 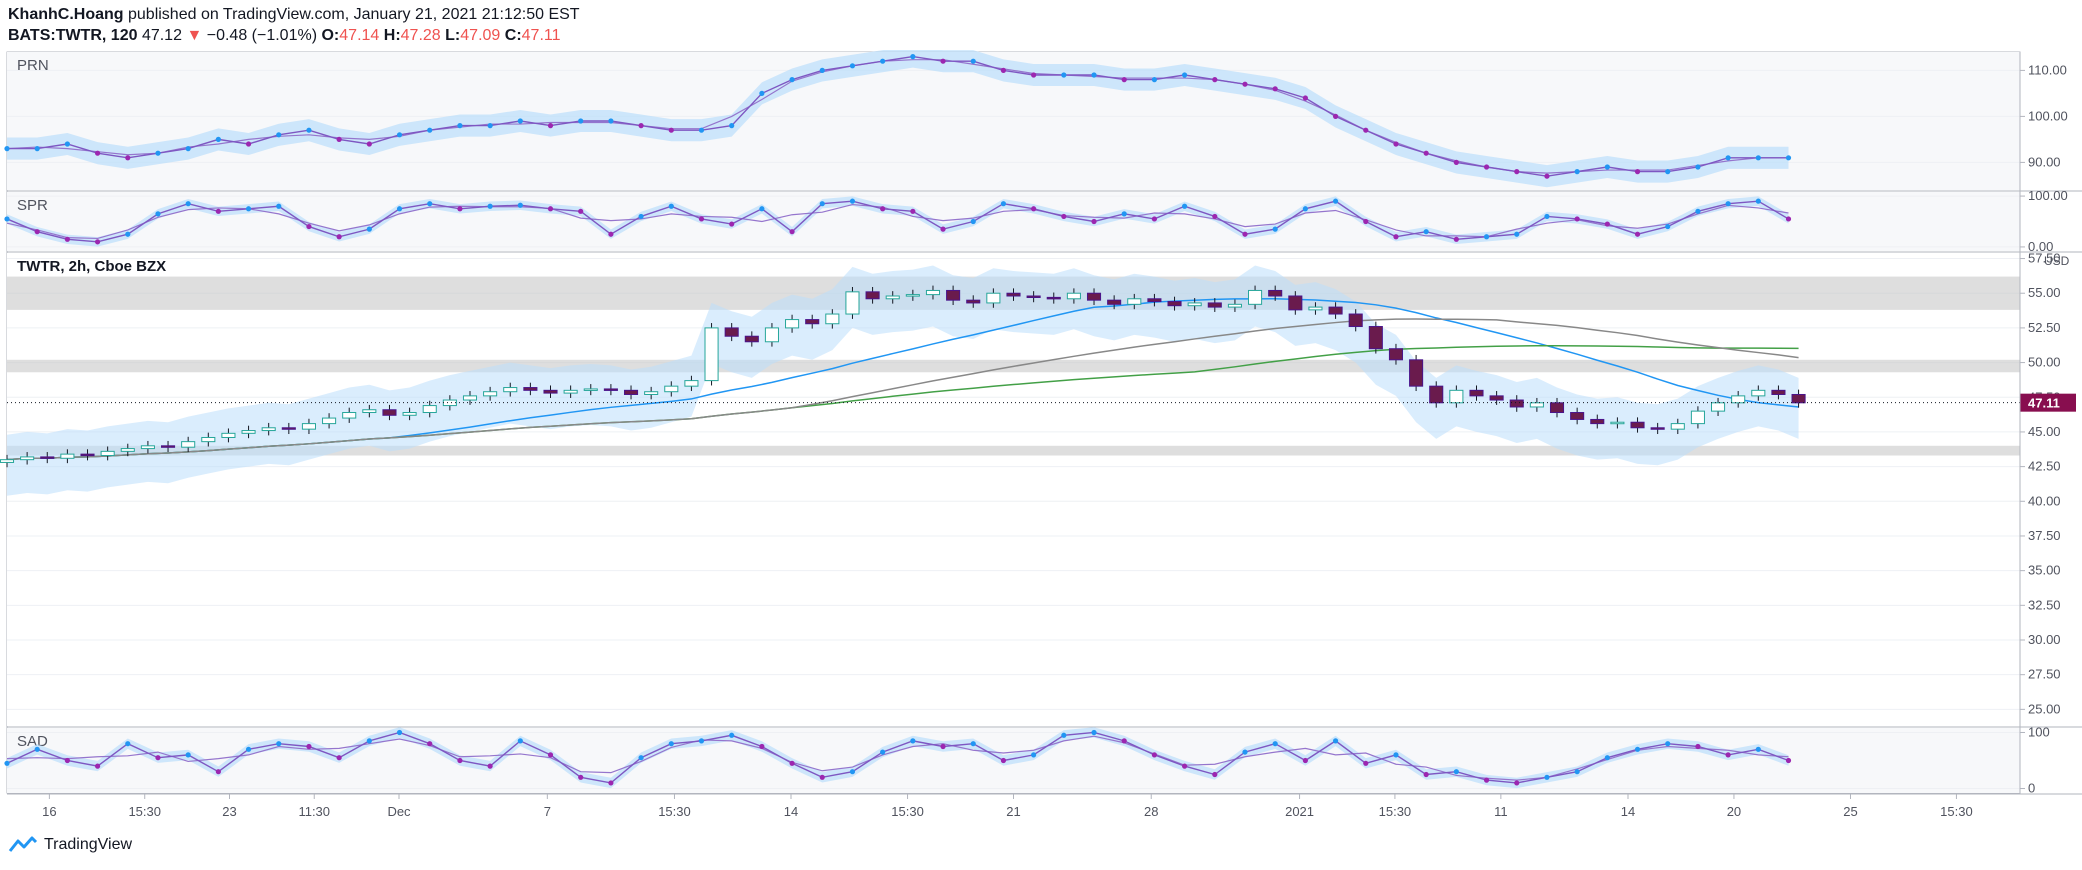 I want to click on series-line, so click(x=897, y=757).